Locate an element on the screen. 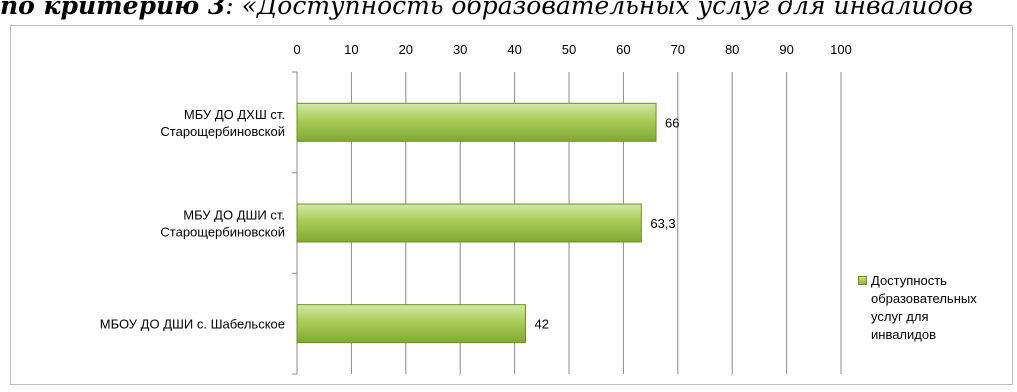  x-tick-label: 70 is located at coordinates (678, 49).